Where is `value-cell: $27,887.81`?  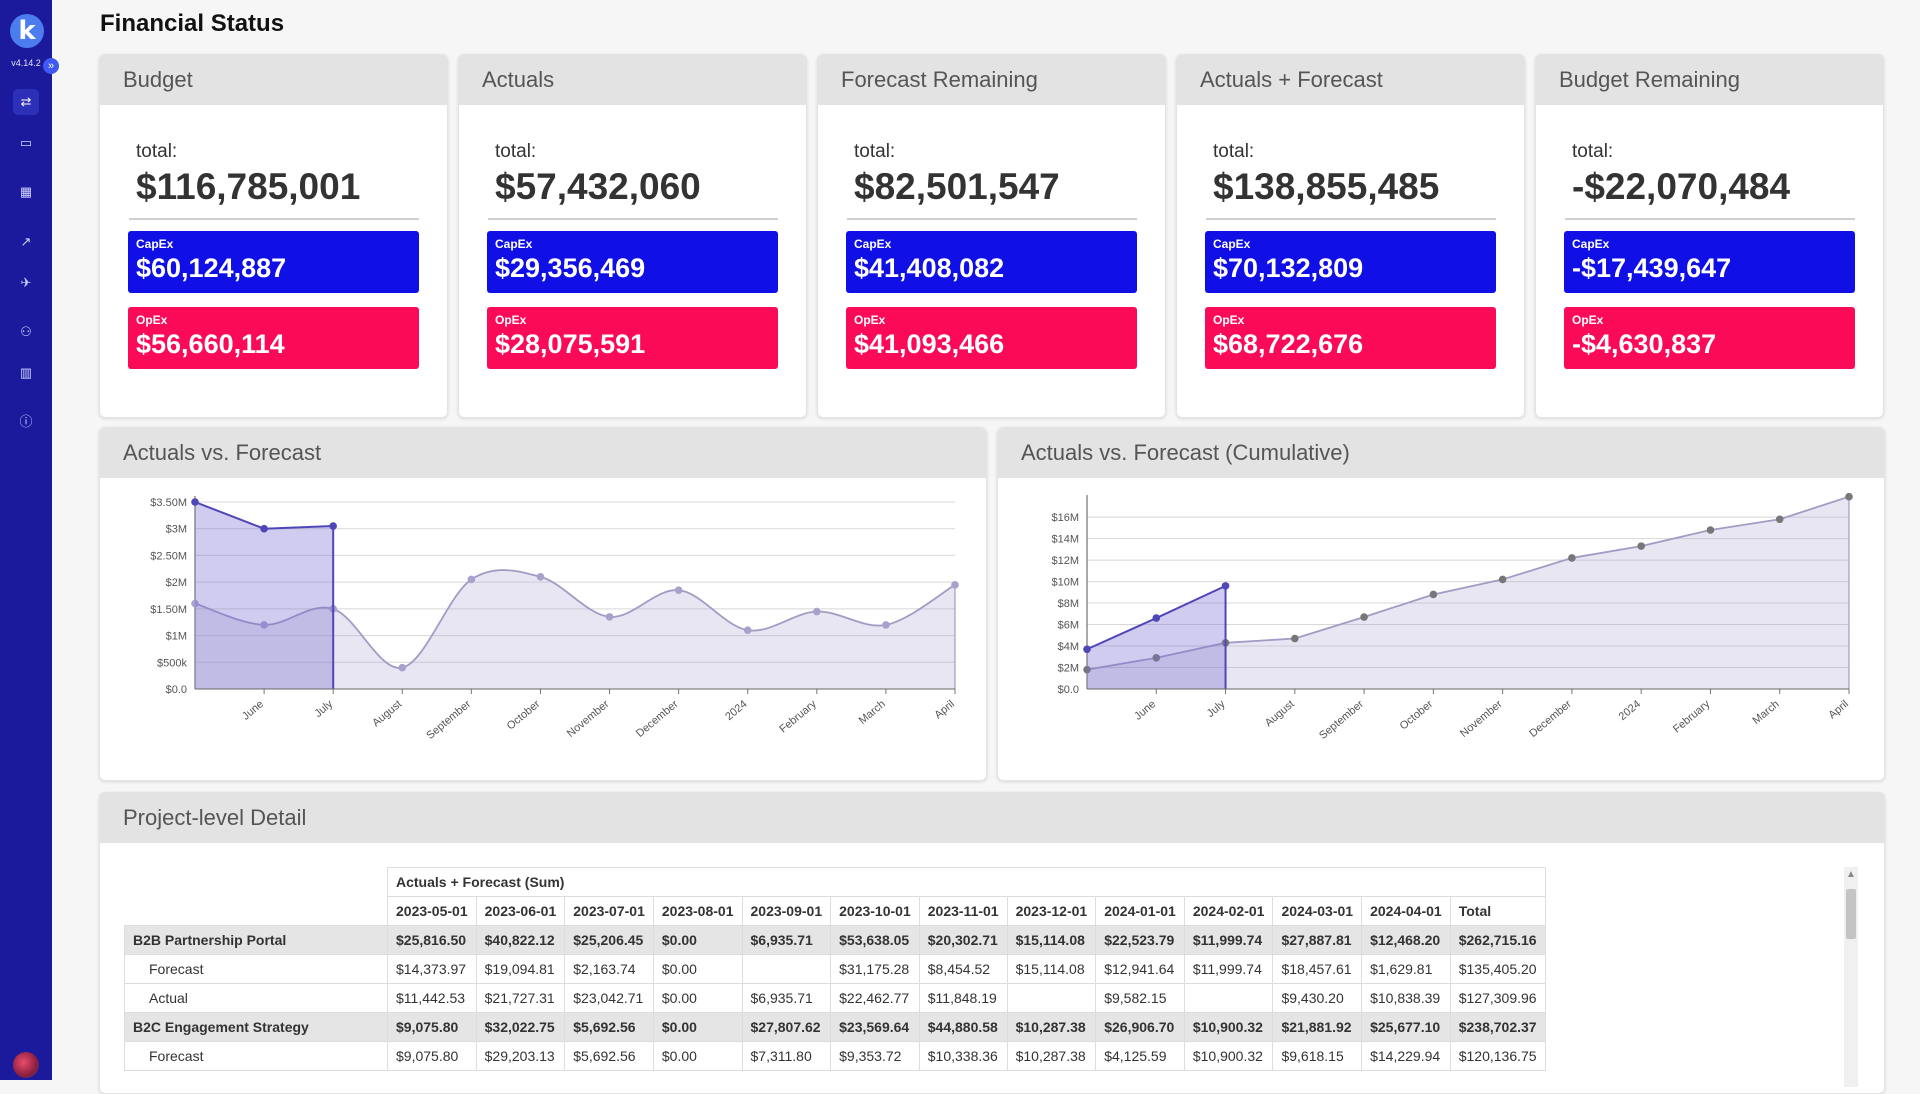 value-cell: $27,887.81 is located at coordinates (1317, 940).